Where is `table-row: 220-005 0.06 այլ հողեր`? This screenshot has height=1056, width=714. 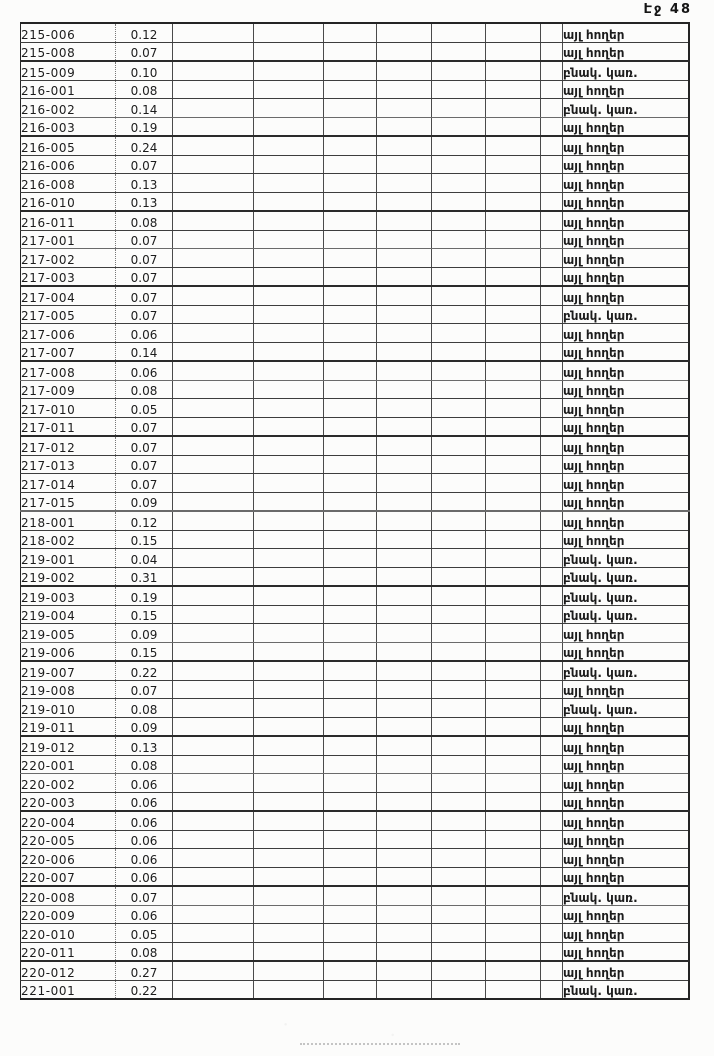 table-row: 220-005 0.06 այլ հողեր is located at coordinates (354, 839).